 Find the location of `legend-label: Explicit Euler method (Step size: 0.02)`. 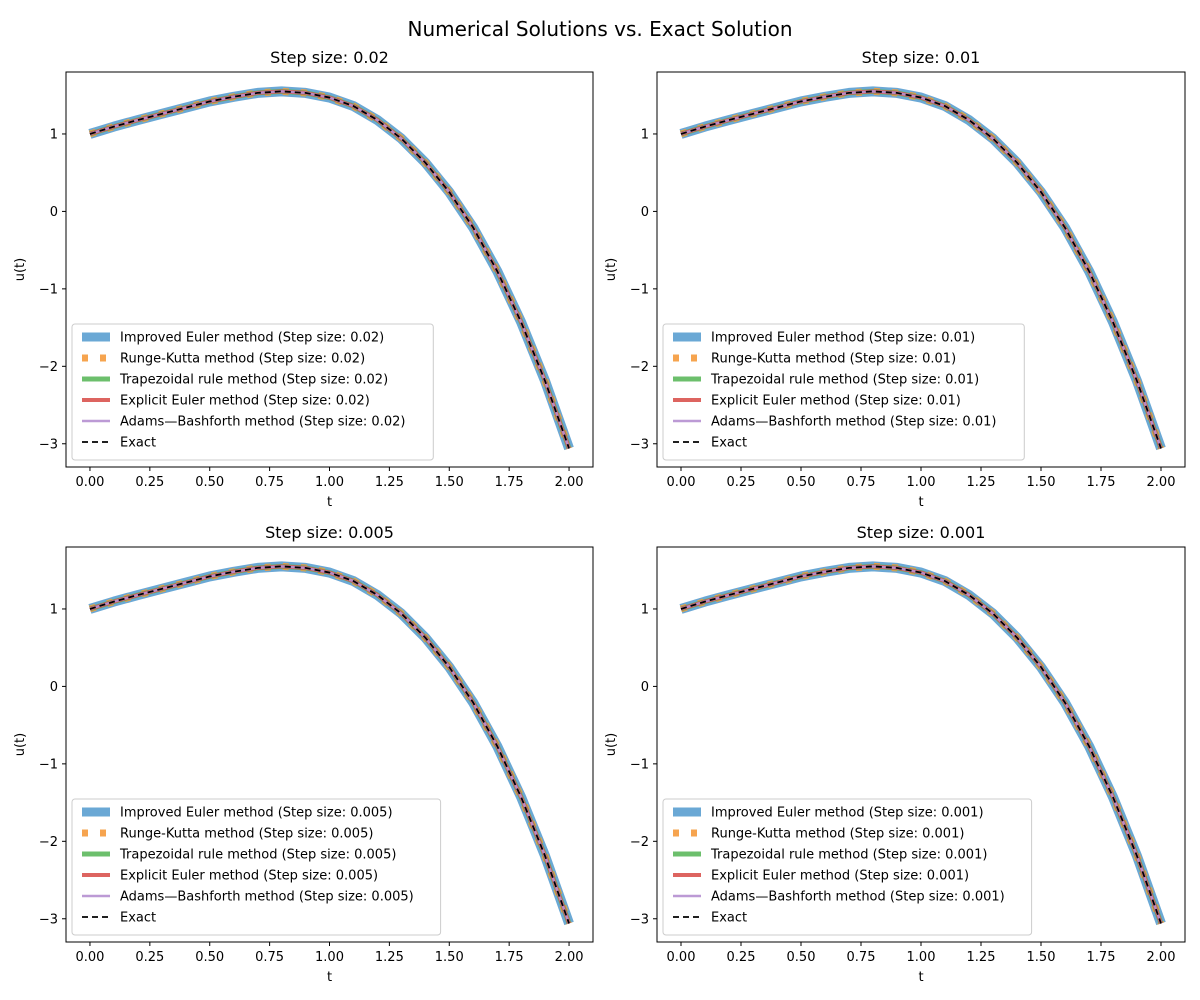

legend-label: Explicit Euler method (Step size: 0.02) is located at coordinates (245, 401).